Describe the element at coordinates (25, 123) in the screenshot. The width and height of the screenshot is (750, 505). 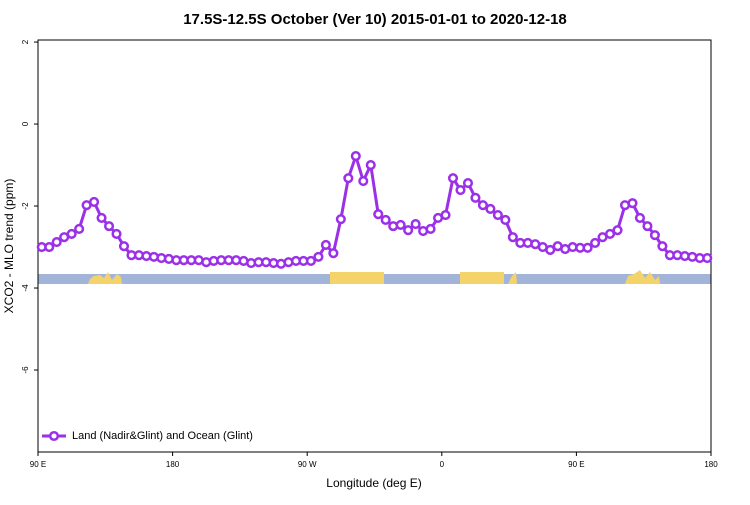
I see `y-tick-label: 0` at that location.